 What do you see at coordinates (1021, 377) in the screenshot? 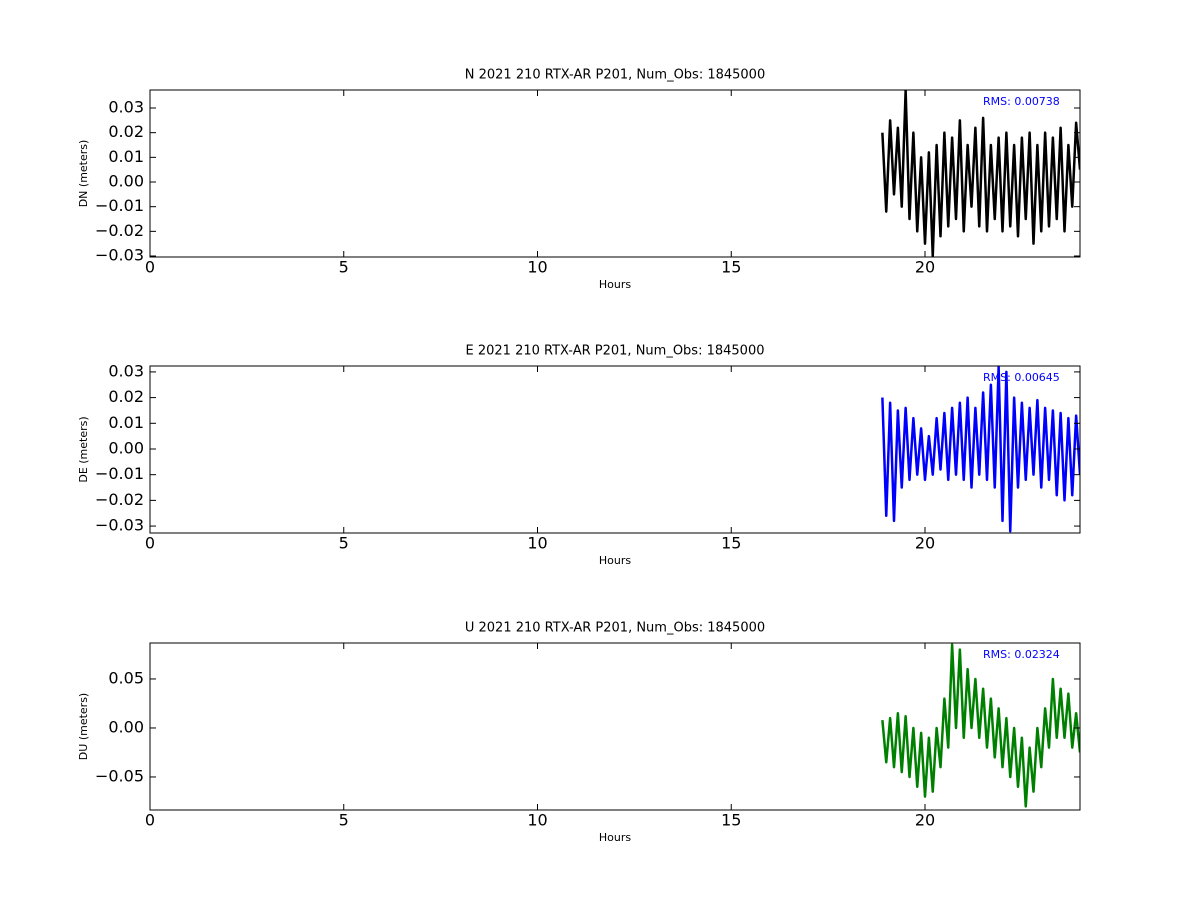
I see `rms-annotation: RMS: 0.00645` at bounding box center [1021, 377].